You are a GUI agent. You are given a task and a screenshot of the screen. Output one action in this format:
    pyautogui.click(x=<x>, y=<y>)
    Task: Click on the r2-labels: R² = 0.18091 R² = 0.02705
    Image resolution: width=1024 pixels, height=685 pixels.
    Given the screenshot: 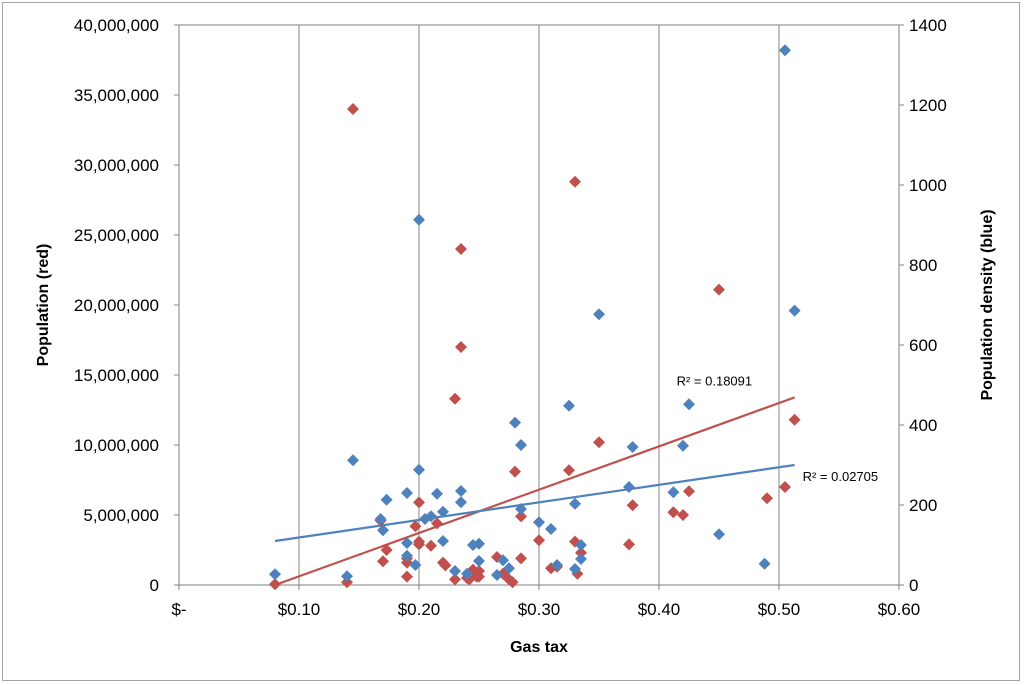 What is the action you would take?
    pyautogui.click(x=778, y=428)
    